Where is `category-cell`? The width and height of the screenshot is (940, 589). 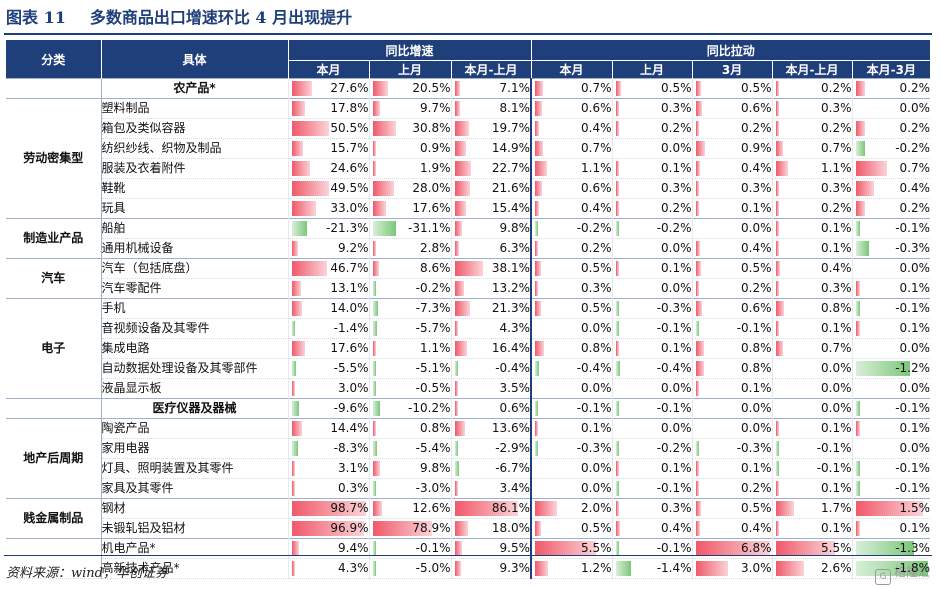 category-cell is located at coordinates (54, 88).